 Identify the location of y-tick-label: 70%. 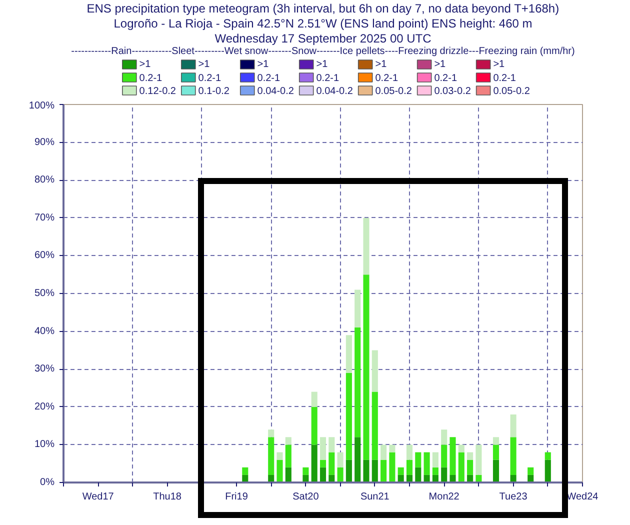
(44, 218).